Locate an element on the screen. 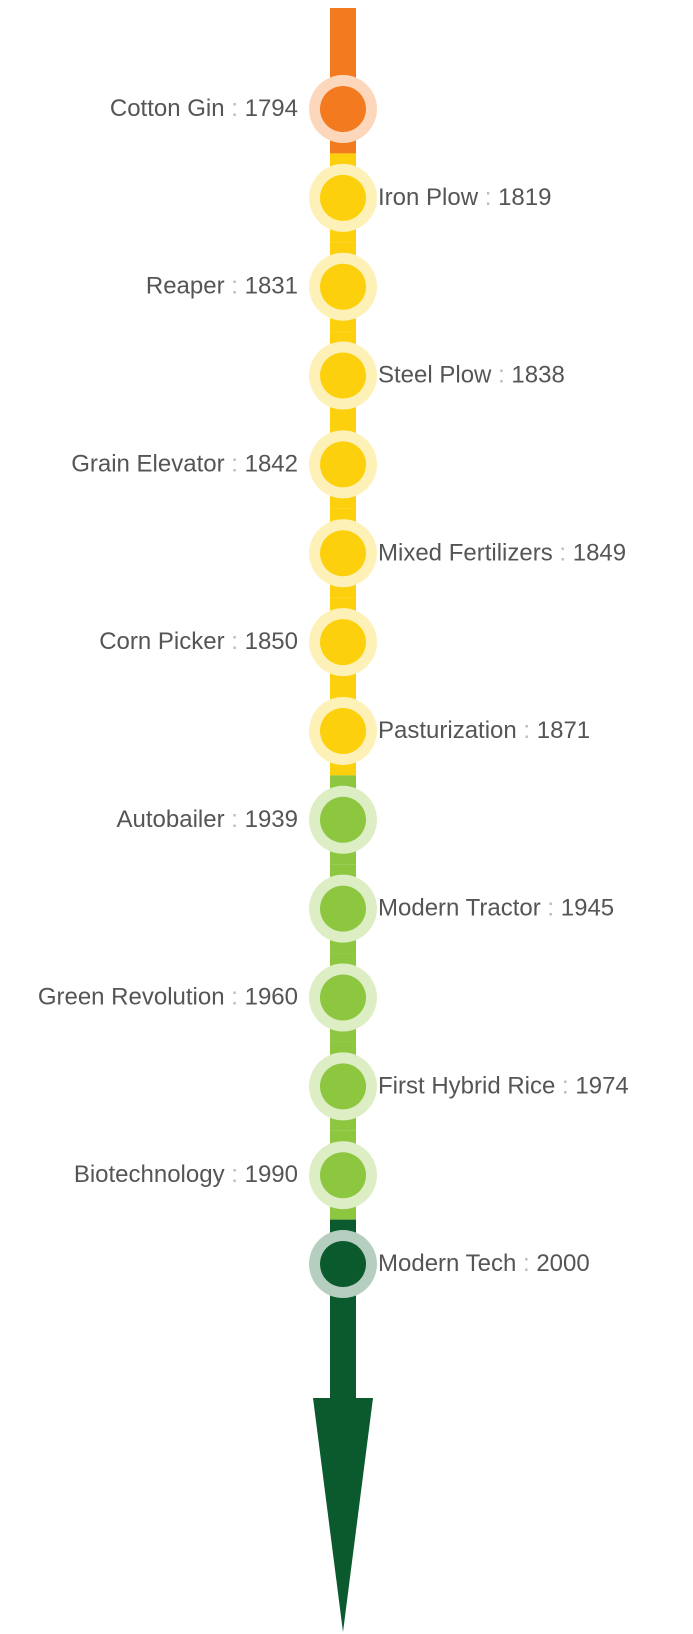 Image resolution: width=693 pixels, height=1634 pixels. event-name: Iron Plow is located at coordinates (428, 197).